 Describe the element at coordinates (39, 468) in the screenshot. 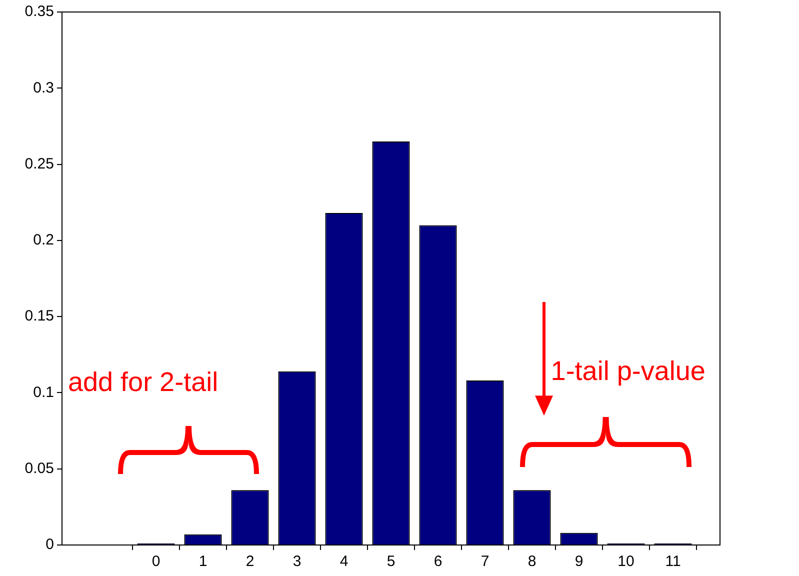

I see `y-tick-label: 0.05` at that location.